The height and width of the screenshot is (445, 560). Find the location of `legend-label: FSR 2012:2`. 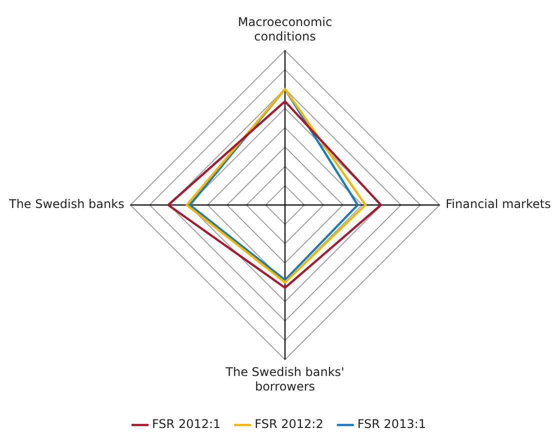

legend-label: FSR 2012:2 is located at coordinates (289, 424).